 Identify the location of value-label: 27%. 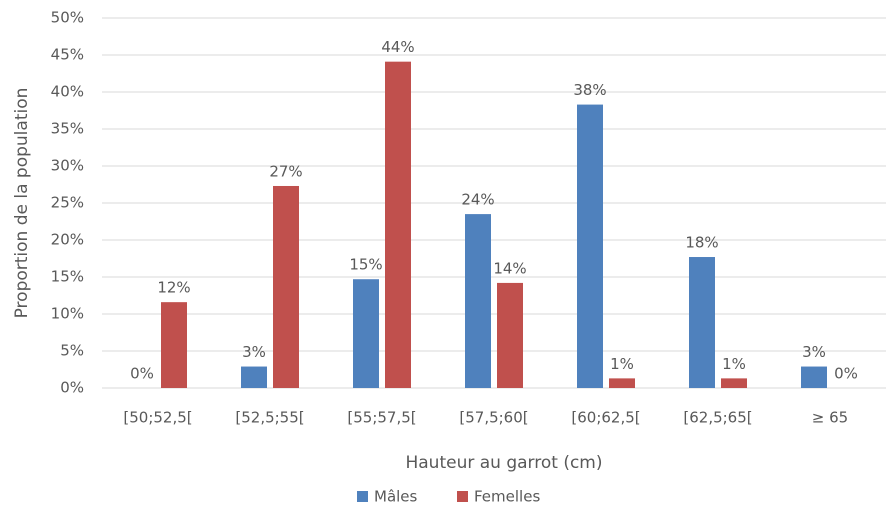
(285, 171).